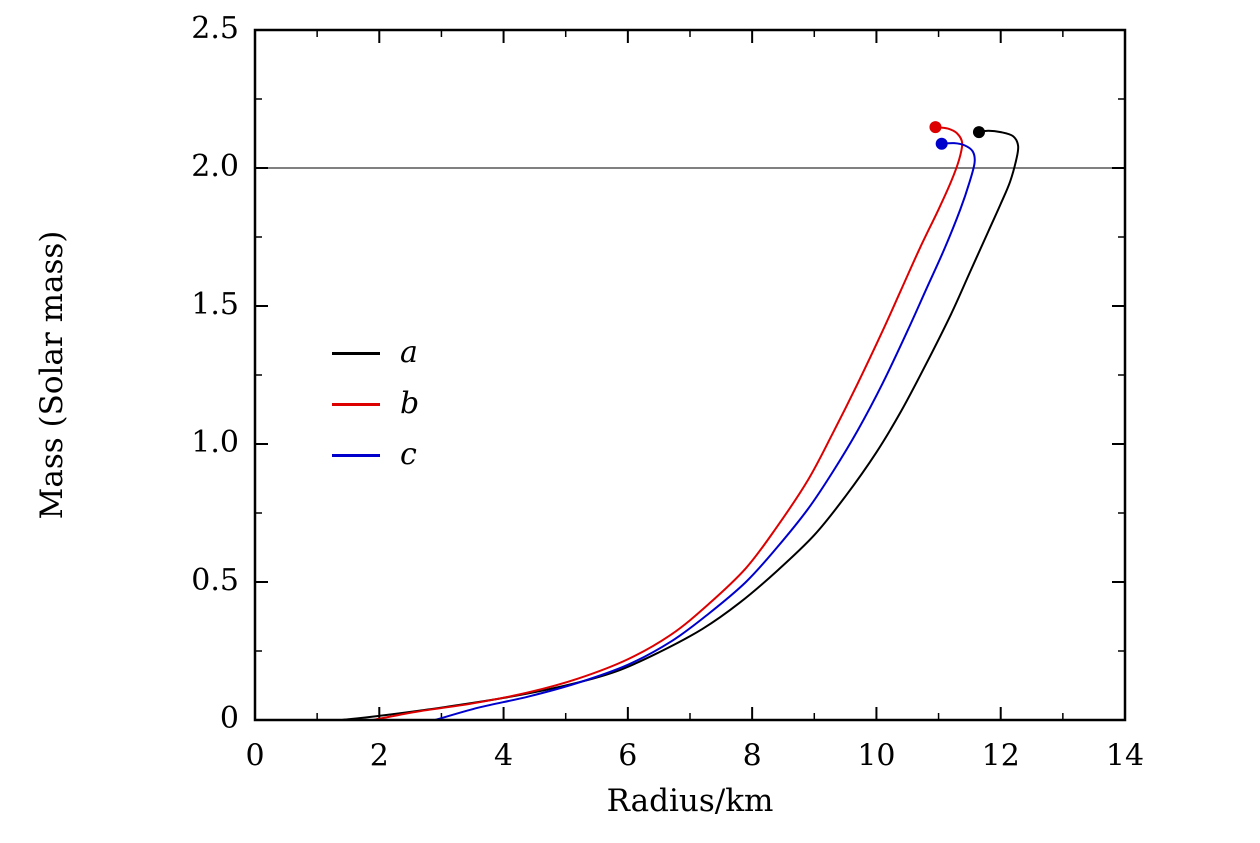 This screenshot has width=1260, height=843. I want to click on x-axis-title: Radius/km, so click(690, 801).